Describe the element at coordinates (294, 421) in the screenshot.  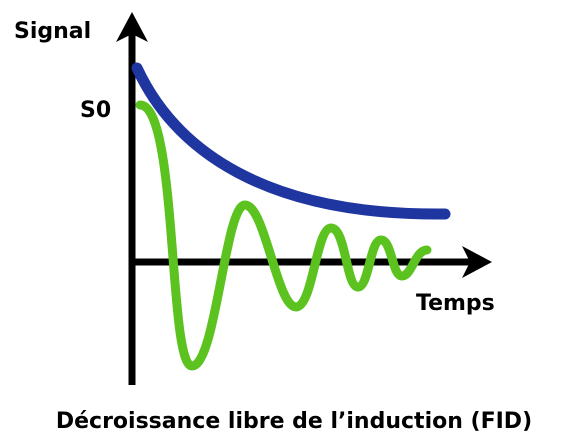
I see `caption: Décroissance libre de l’induction (FID)` at that location.